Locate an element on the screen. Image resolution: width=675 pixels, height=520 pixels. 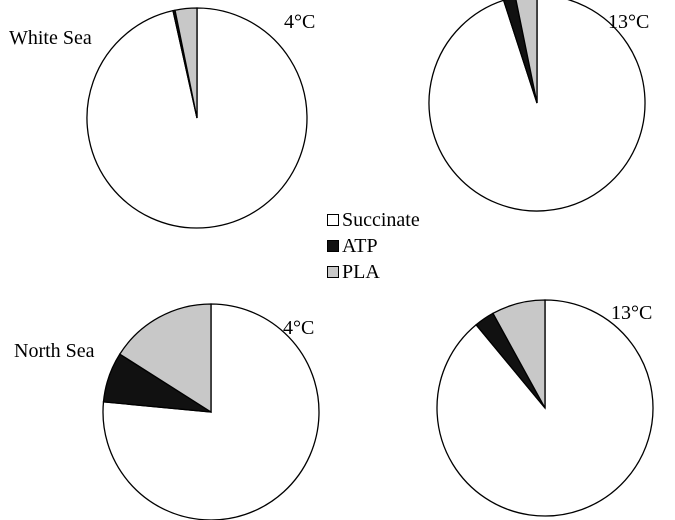
temperature-label-north-sea-4c: 4°C is located at coordinates (299, 328).